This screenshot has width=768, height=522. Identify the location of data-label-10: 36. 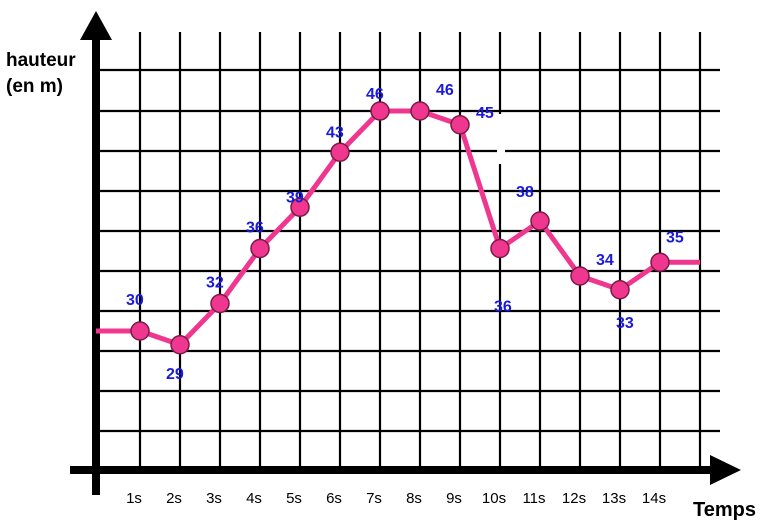
(503, 307).